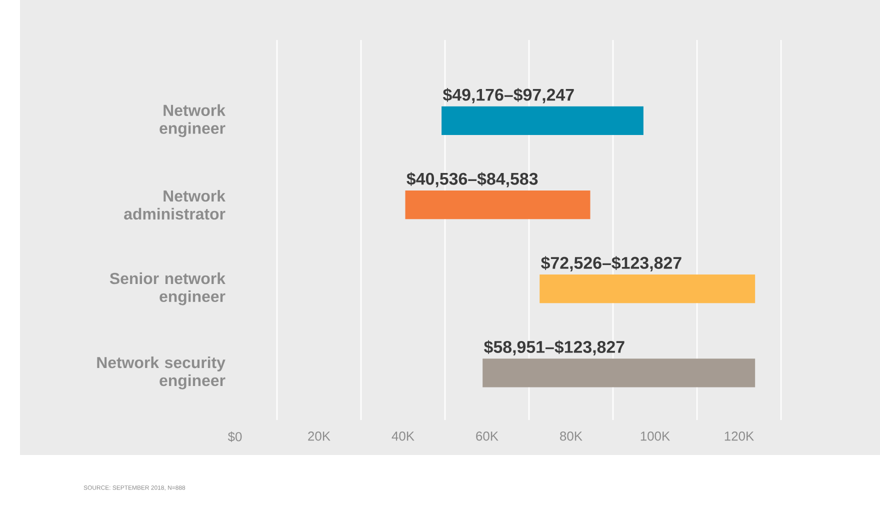 Image resolution: width=880 pixels, height=520 pixels. What do you see at coordinates (571, 436) in the screenshot?
I see `x-tick-label: 80K` at bounding box center [571, 436].